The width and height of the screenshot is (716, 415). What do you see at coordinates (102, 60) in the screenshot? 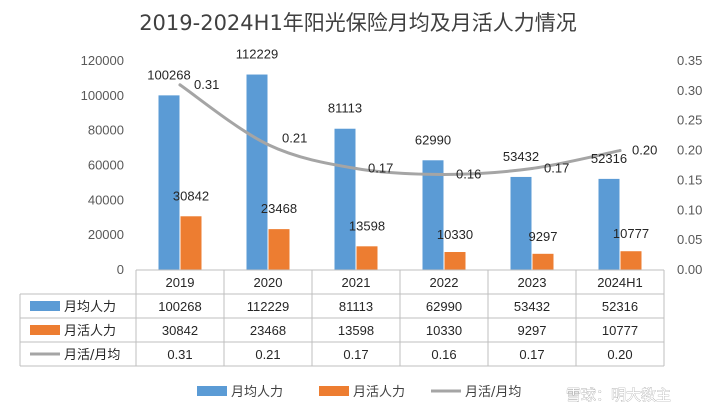
I see `y-left-tick-label: 120000` at bounding box center [102, 60].